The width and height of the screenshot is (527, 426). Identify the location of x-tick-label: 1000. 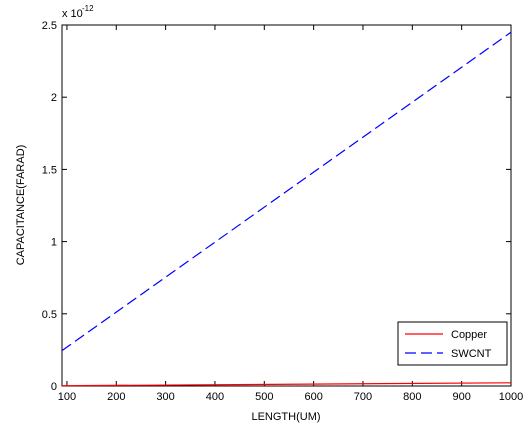
(511, 397).